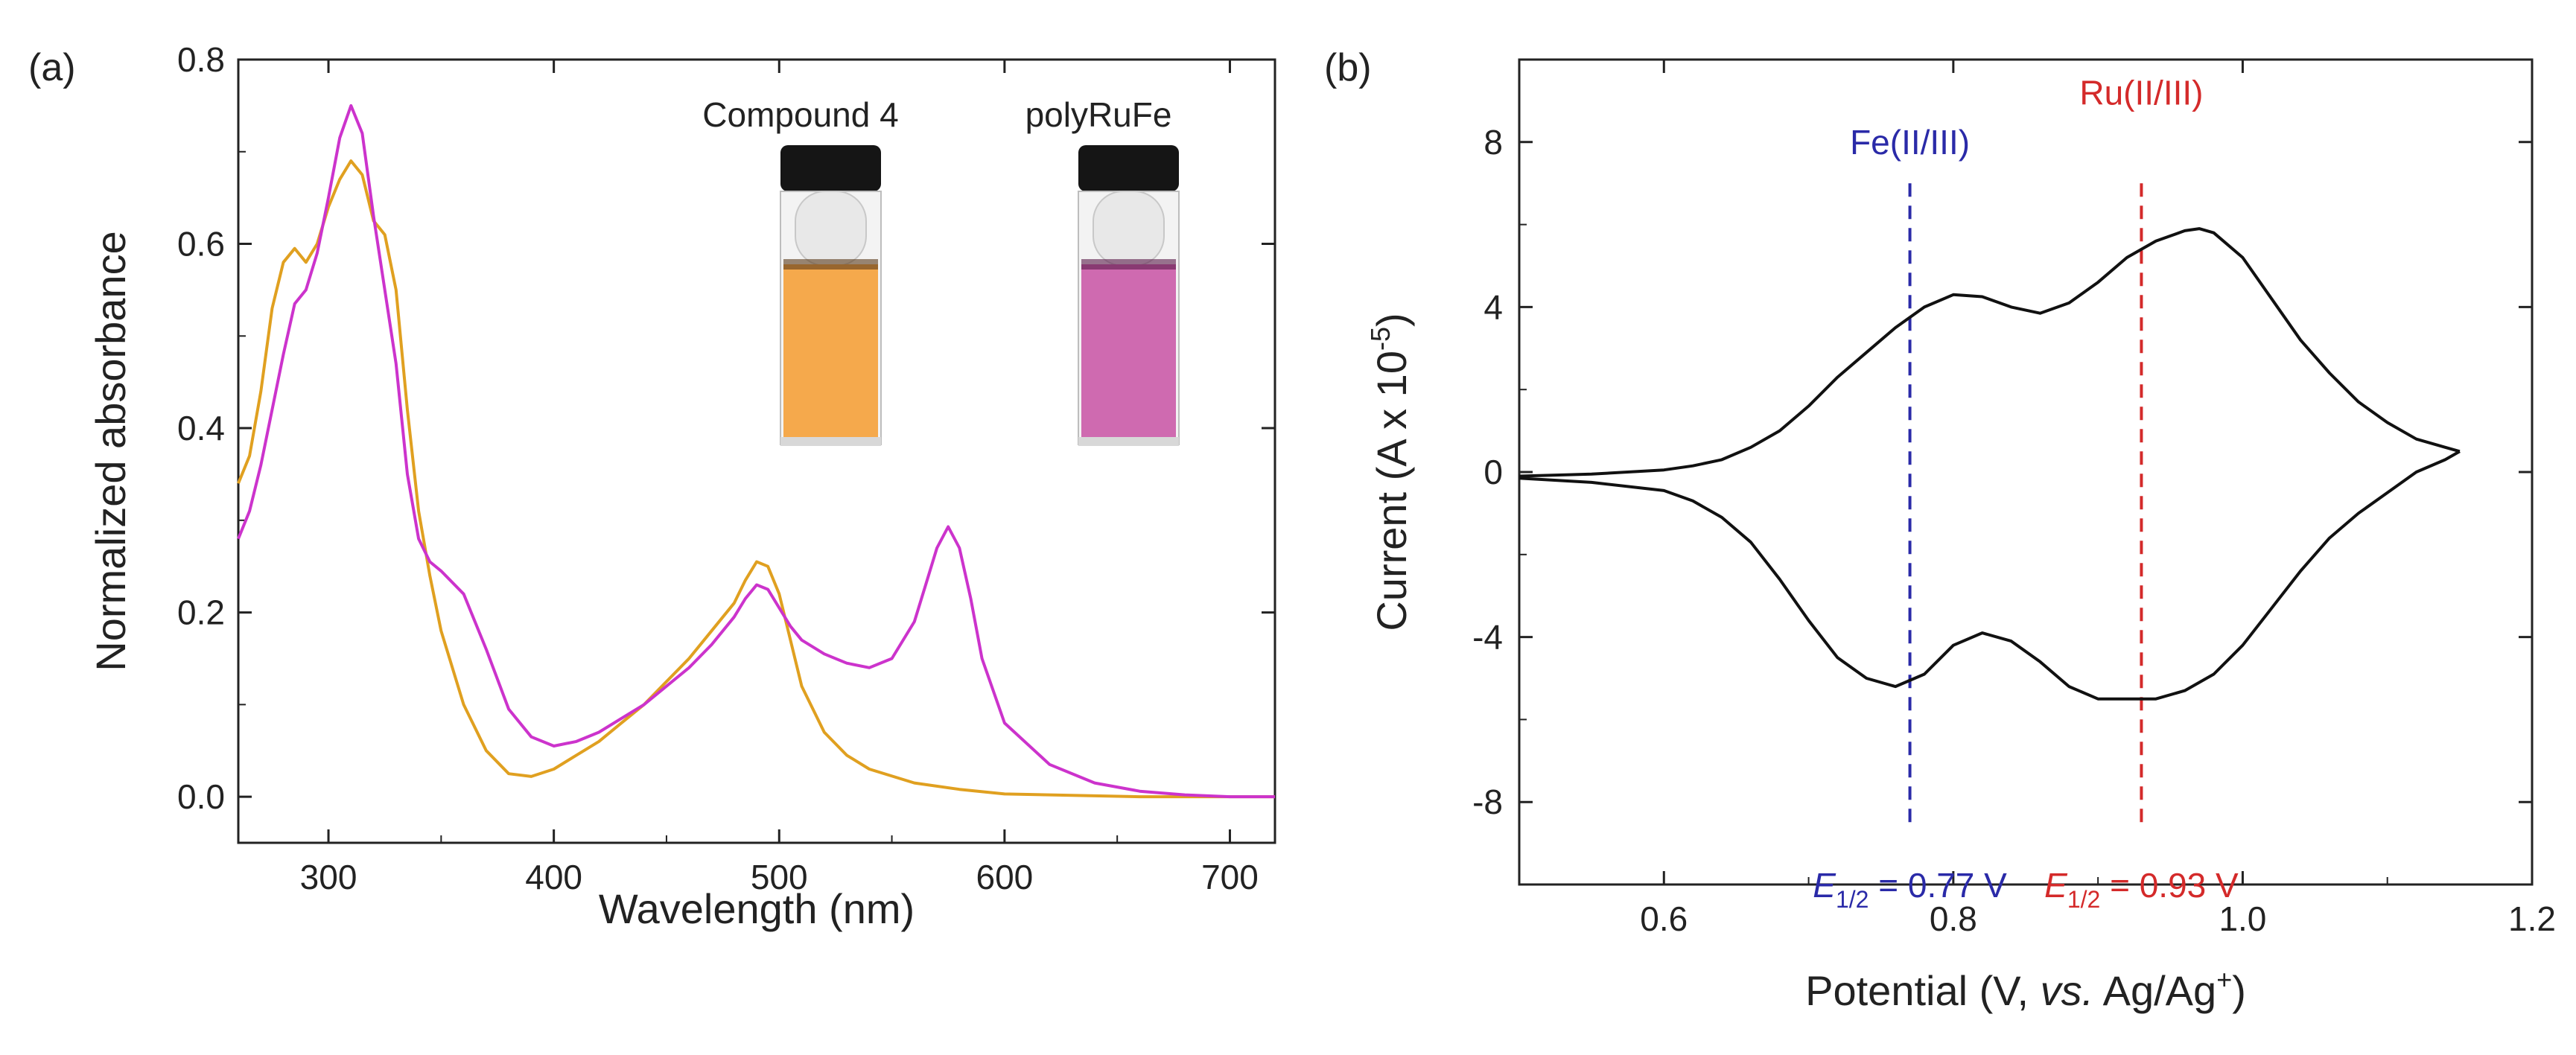 Image resolution: width=2576 pixels, height=1055 pixels. I want to click on x-tick-label: 1.2, so click(2532, 918).